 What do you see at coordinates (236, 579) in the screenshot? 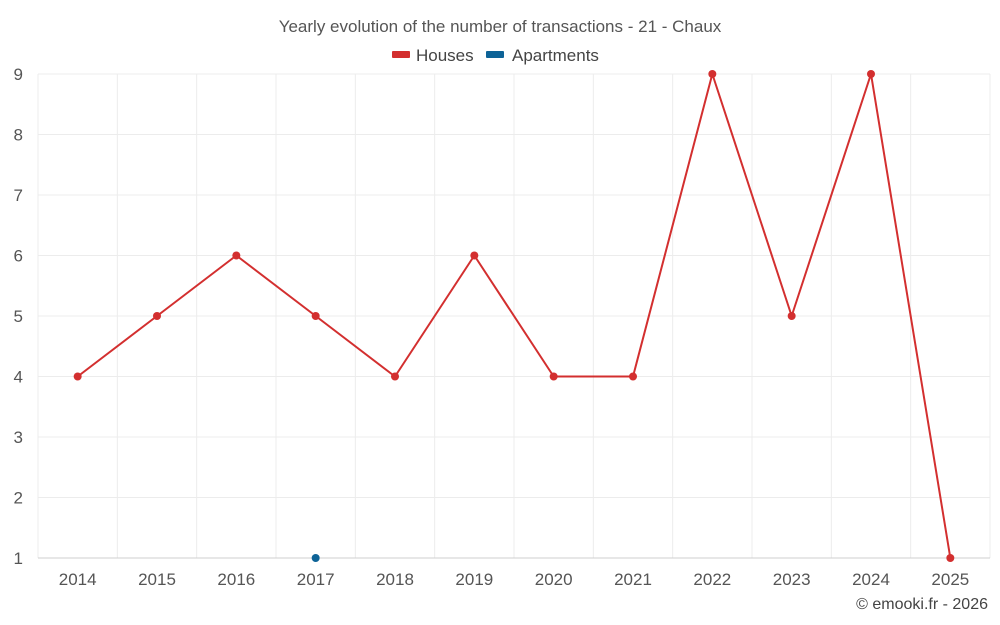
I see `x-tick-label: 2016` at bounding box center [236, 579].